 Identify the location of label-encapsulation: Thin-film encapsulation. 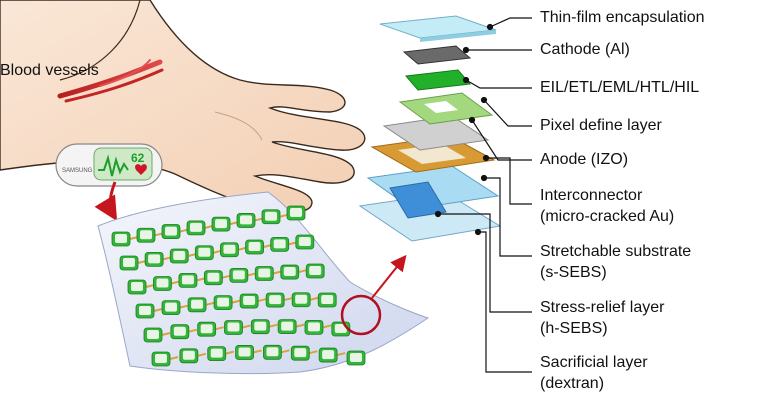
(622, 17).